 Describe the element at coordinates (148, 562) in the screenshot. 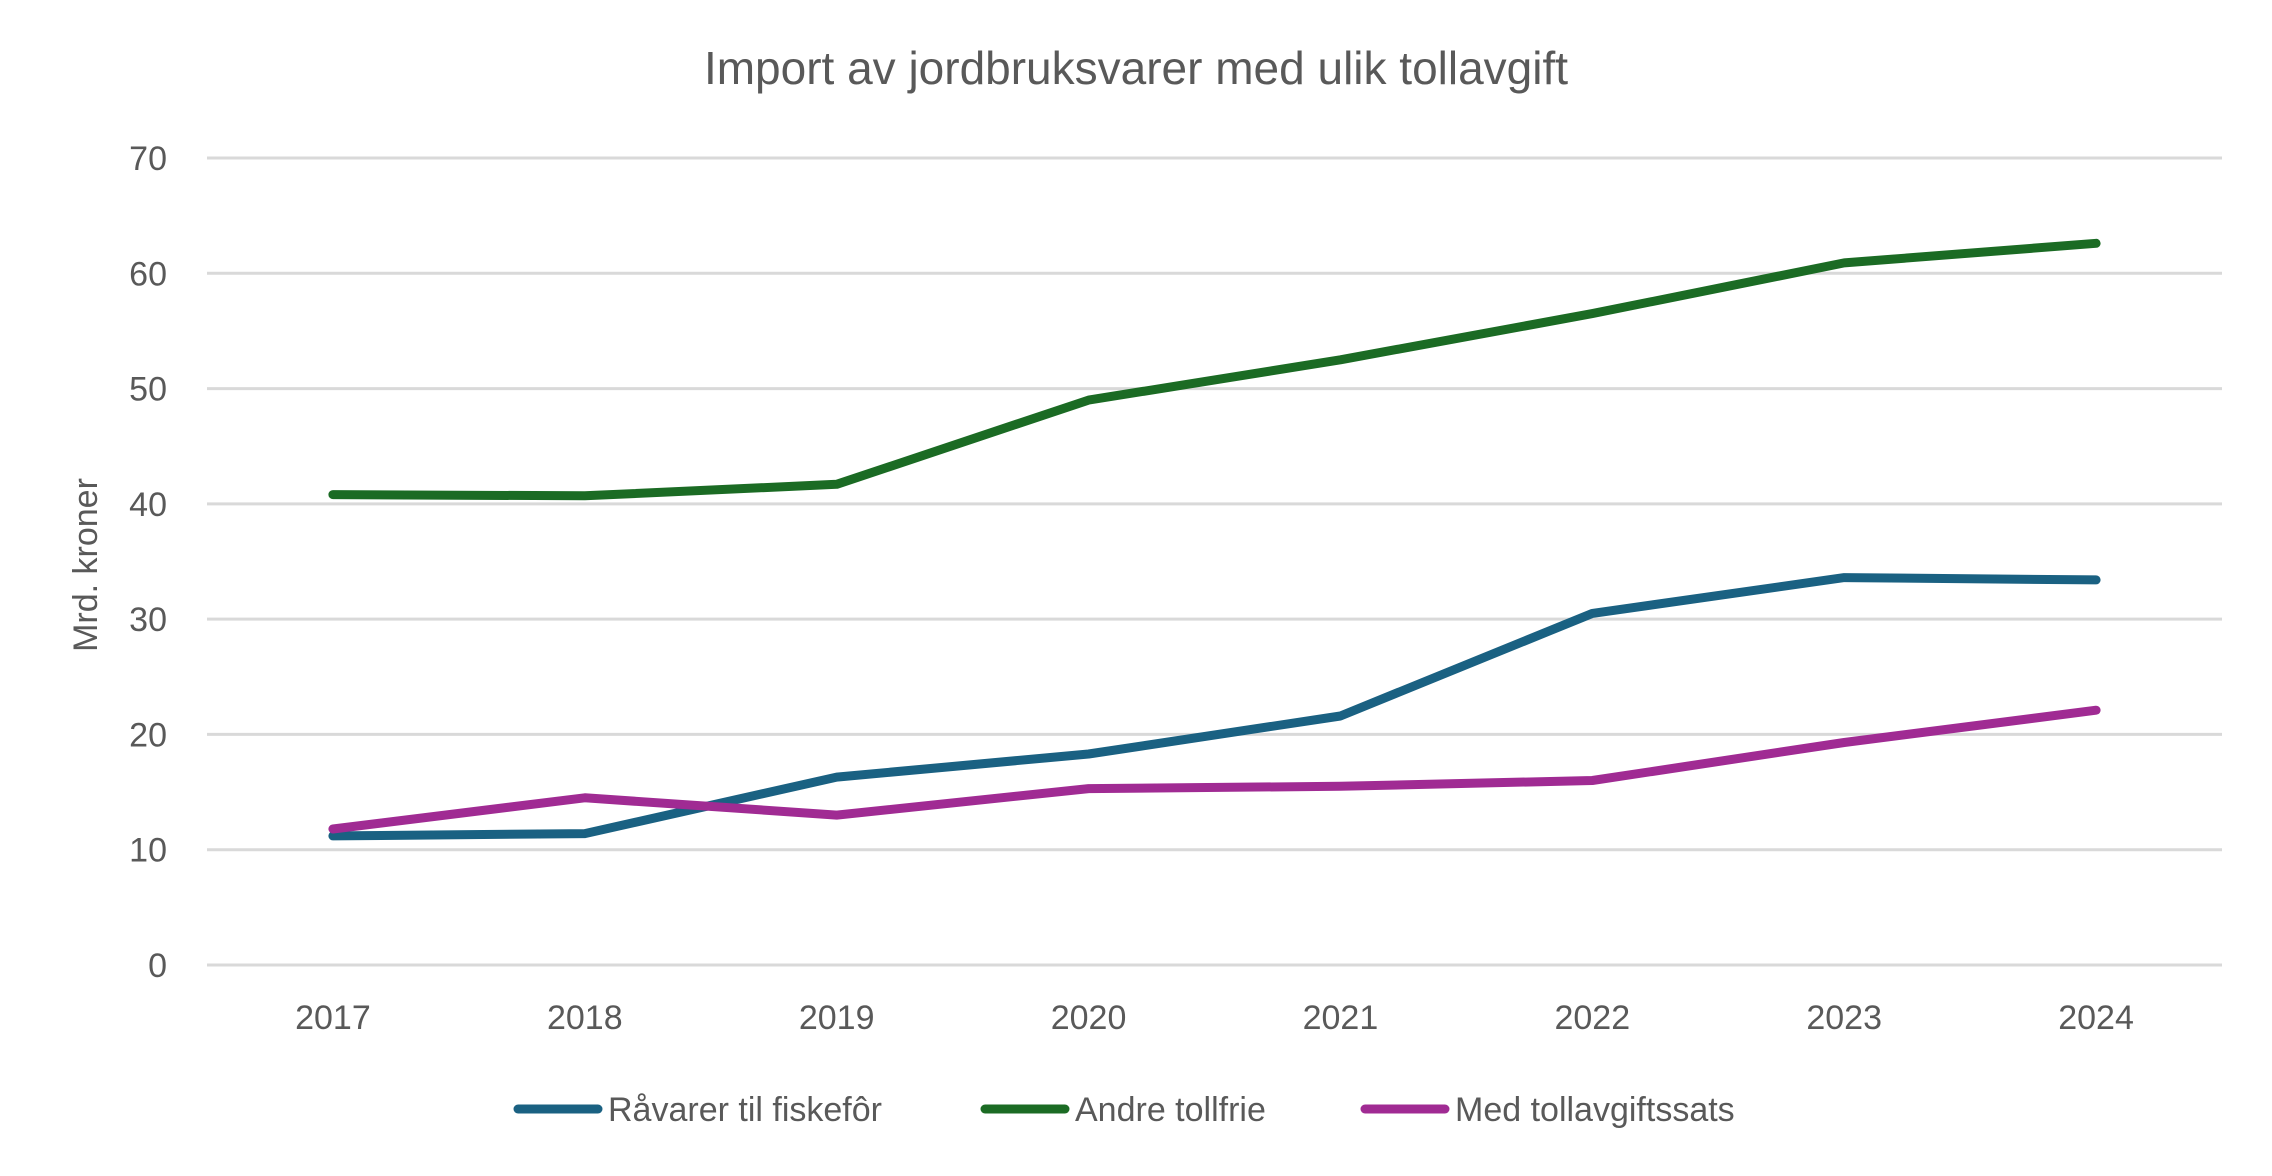

I see `y-axis-ticks: 0 10 20 30 40 50 60 70` at that location.